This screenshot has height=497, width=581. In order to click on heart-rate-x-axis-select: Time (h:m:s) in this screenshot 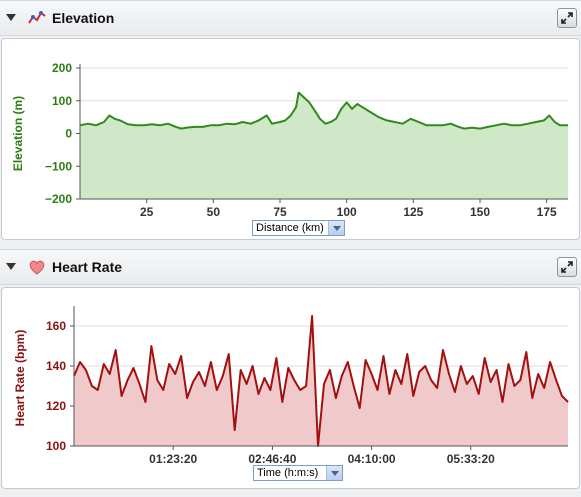, I will do `click(298, 473)`.